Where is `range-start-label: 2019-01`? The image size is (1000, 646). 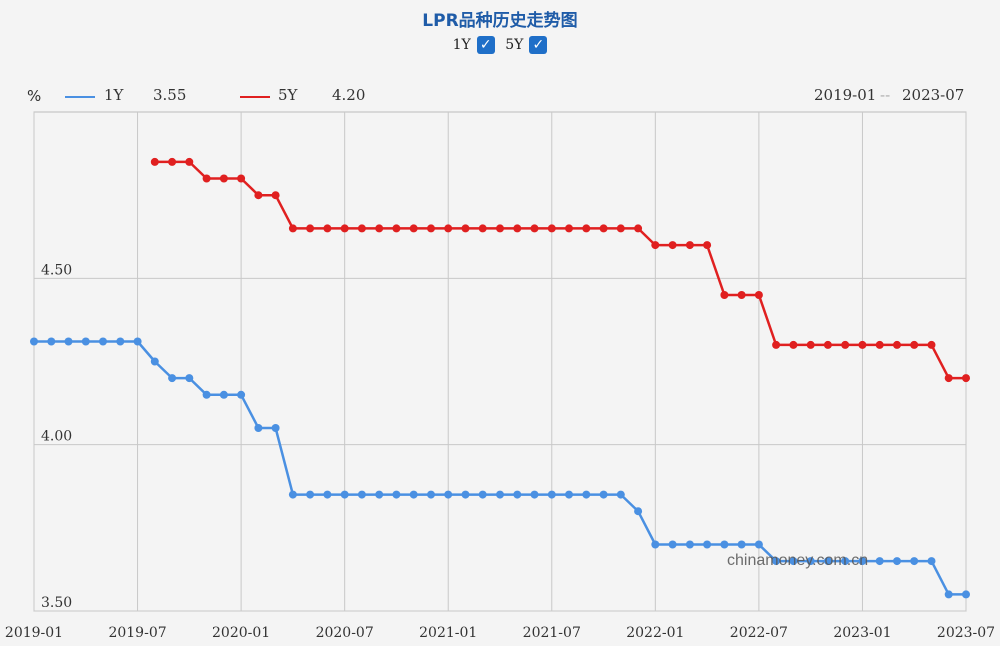 range-start-label: 2019-01 is located at coordinates (845, 95).